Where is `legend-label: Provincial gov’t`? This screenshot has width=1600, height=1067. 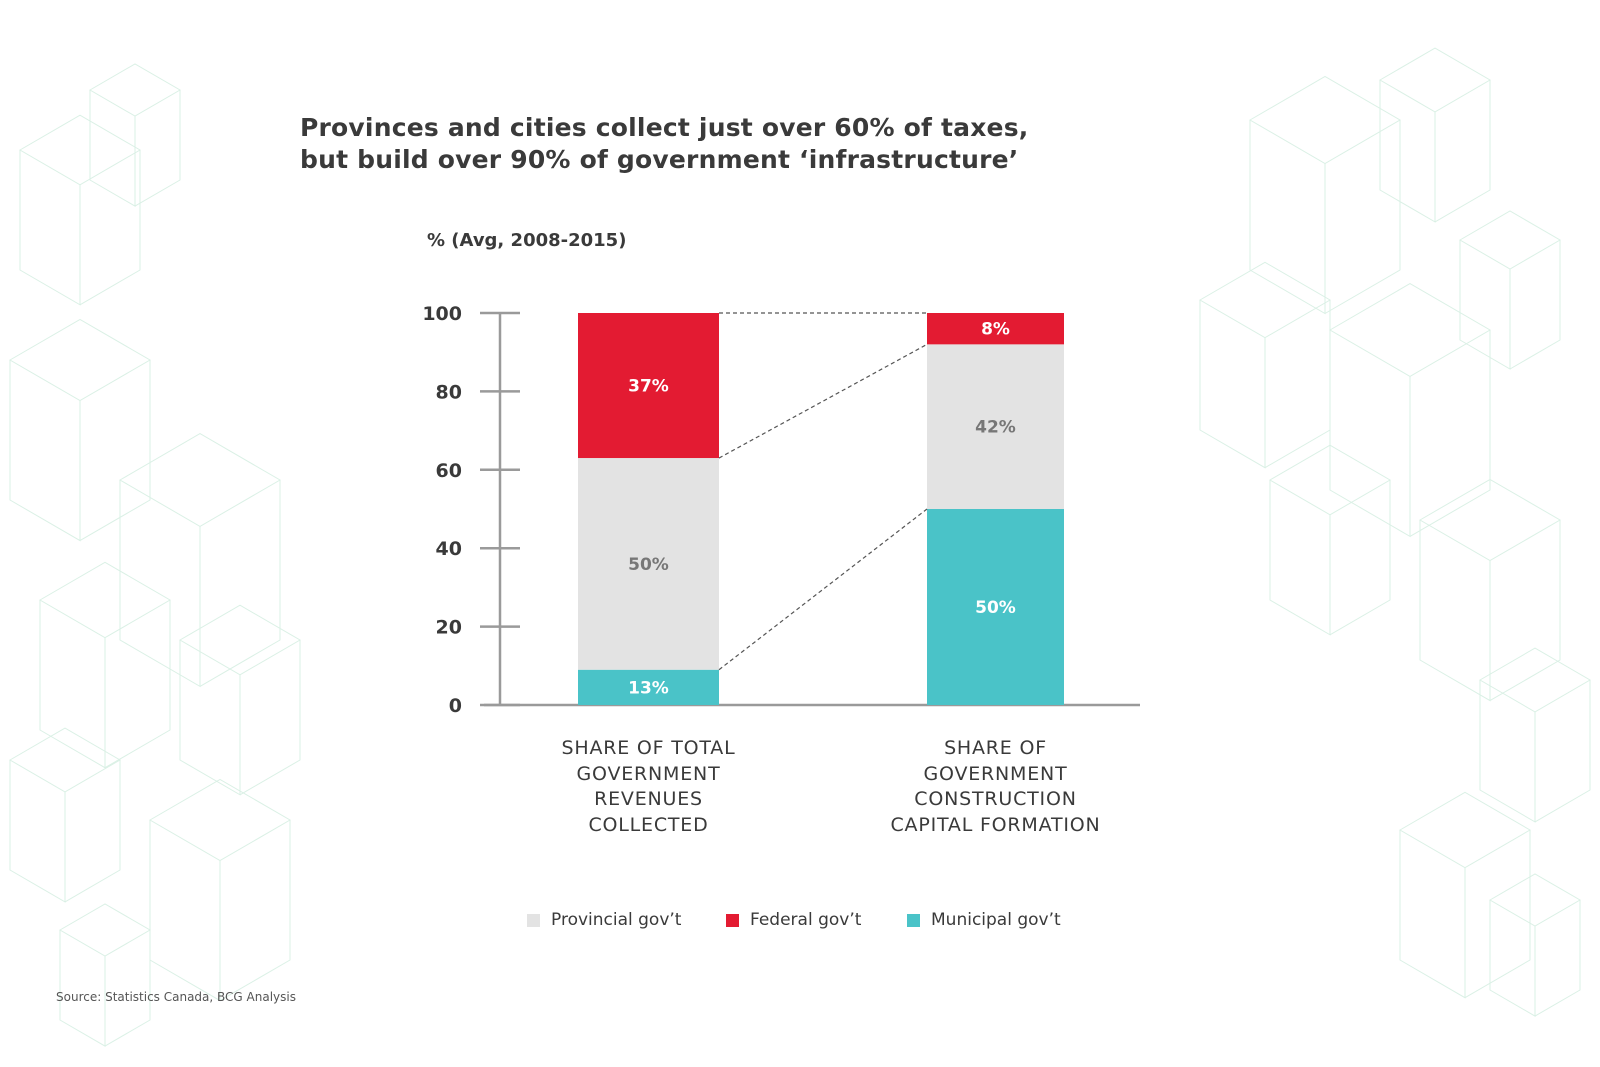
legend-label: Provincial gov’t is located at coordinates (616, 920).